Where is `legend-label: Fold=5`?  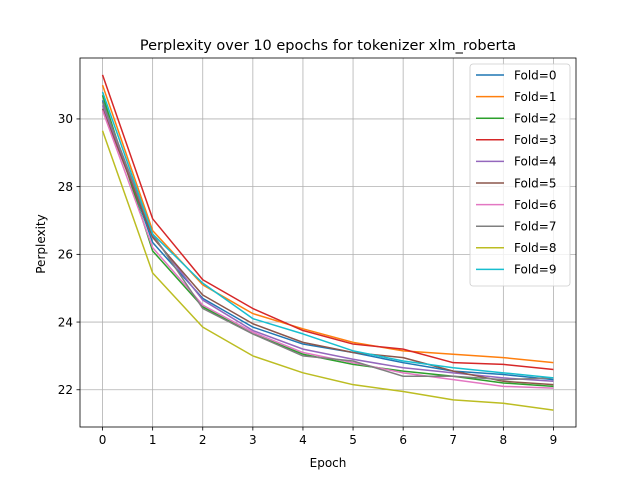 legend-label: Fold=5 is located at coordinates (535, 183).